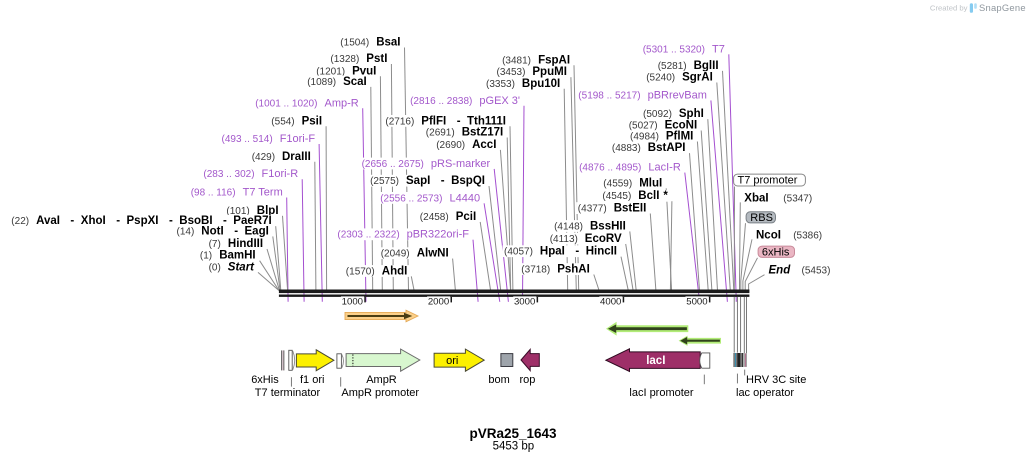 This screenshot has height=462, width=1027. What do you see at coordinates (648, 196) in the screenshot?
I see `svg-text: BclI` at bounding box center [648, 196].